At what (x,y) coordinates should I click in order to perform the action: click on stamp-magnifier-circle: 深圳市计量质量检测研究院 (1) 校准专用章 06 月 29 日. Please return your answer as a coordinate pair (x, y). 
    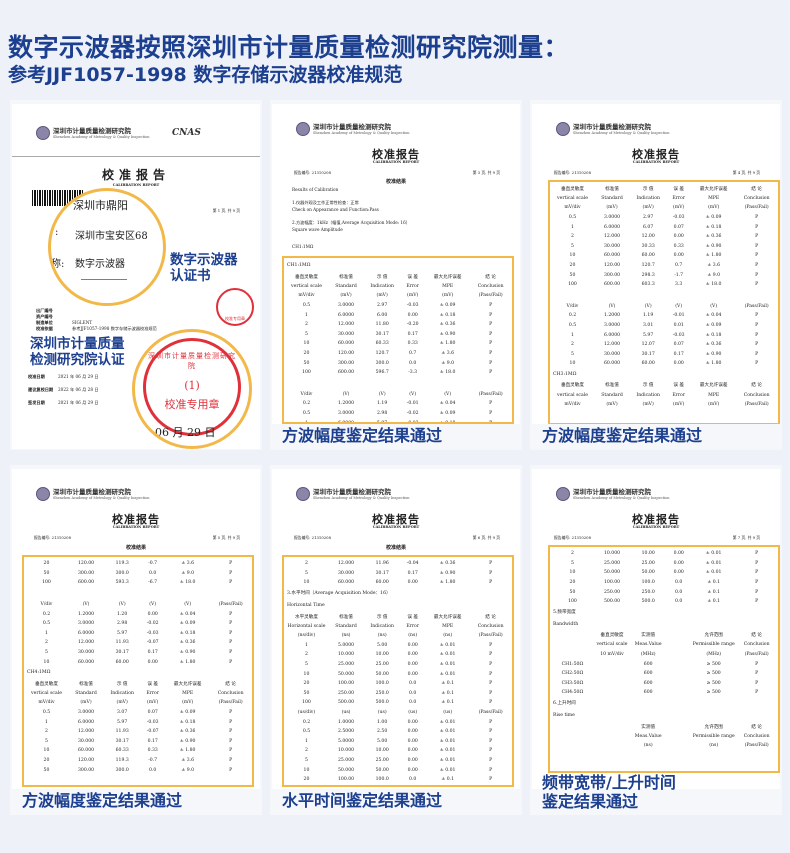
    Looking at the image, I should click on (192, 389).